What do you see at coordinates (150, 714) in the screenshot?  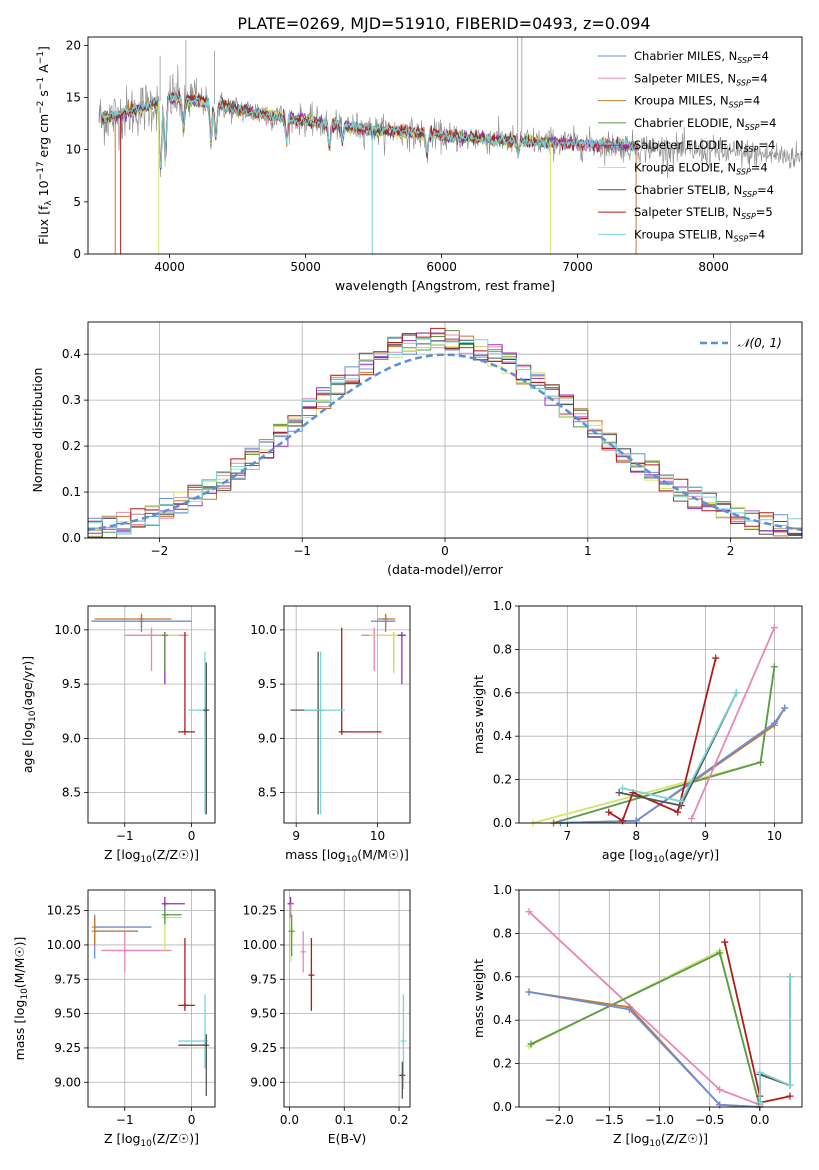 I see `age-vs-z-plot-area` at bounding box center [150, 714].